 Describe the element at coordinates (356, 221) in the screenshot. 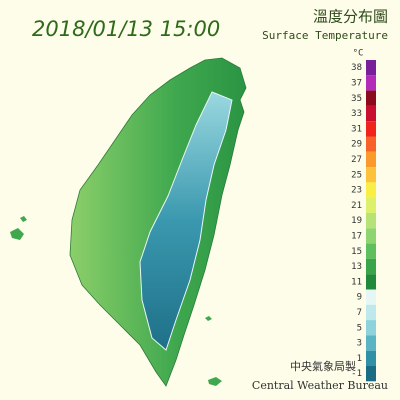

I see `legend-label: 19` at that location.